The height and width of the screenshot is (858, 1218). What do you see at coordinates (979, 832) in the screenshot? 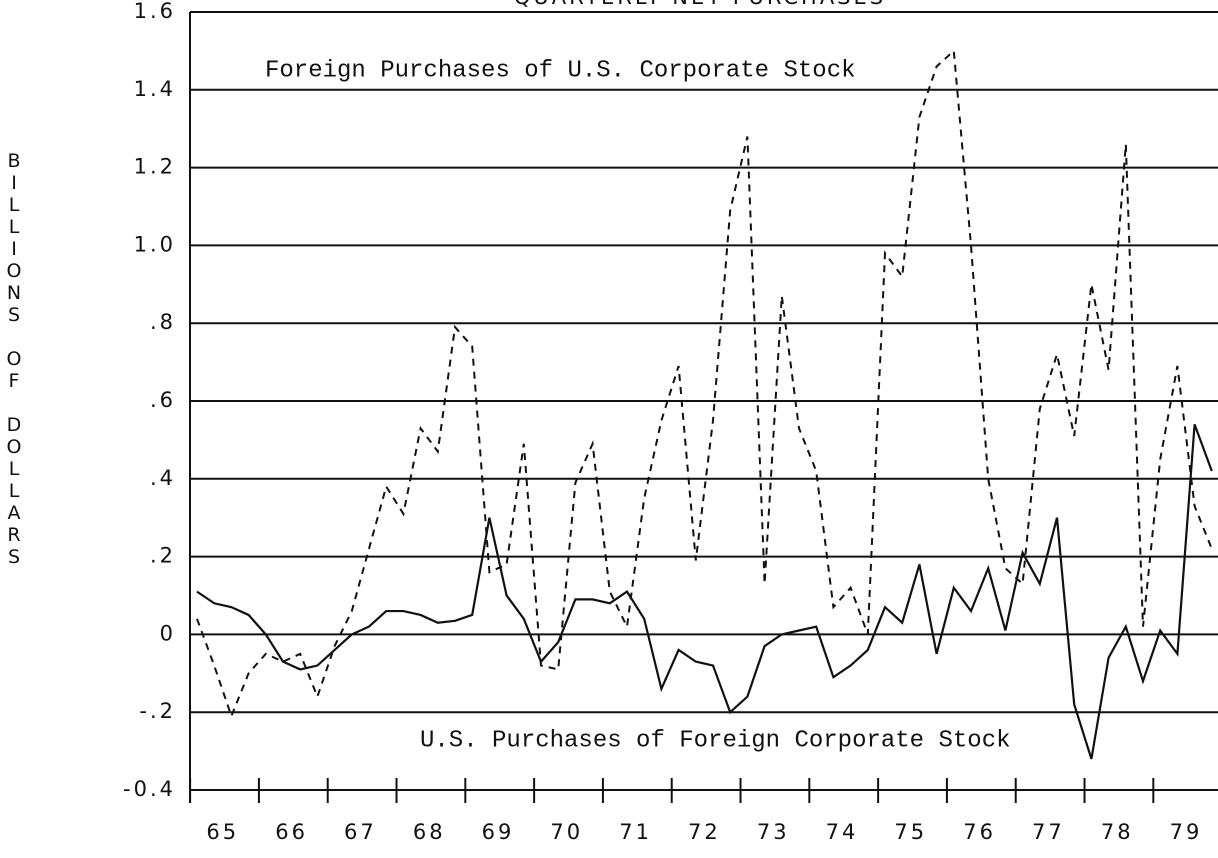
I see `x-tick-label: 76` at bounding box center [979, 832].